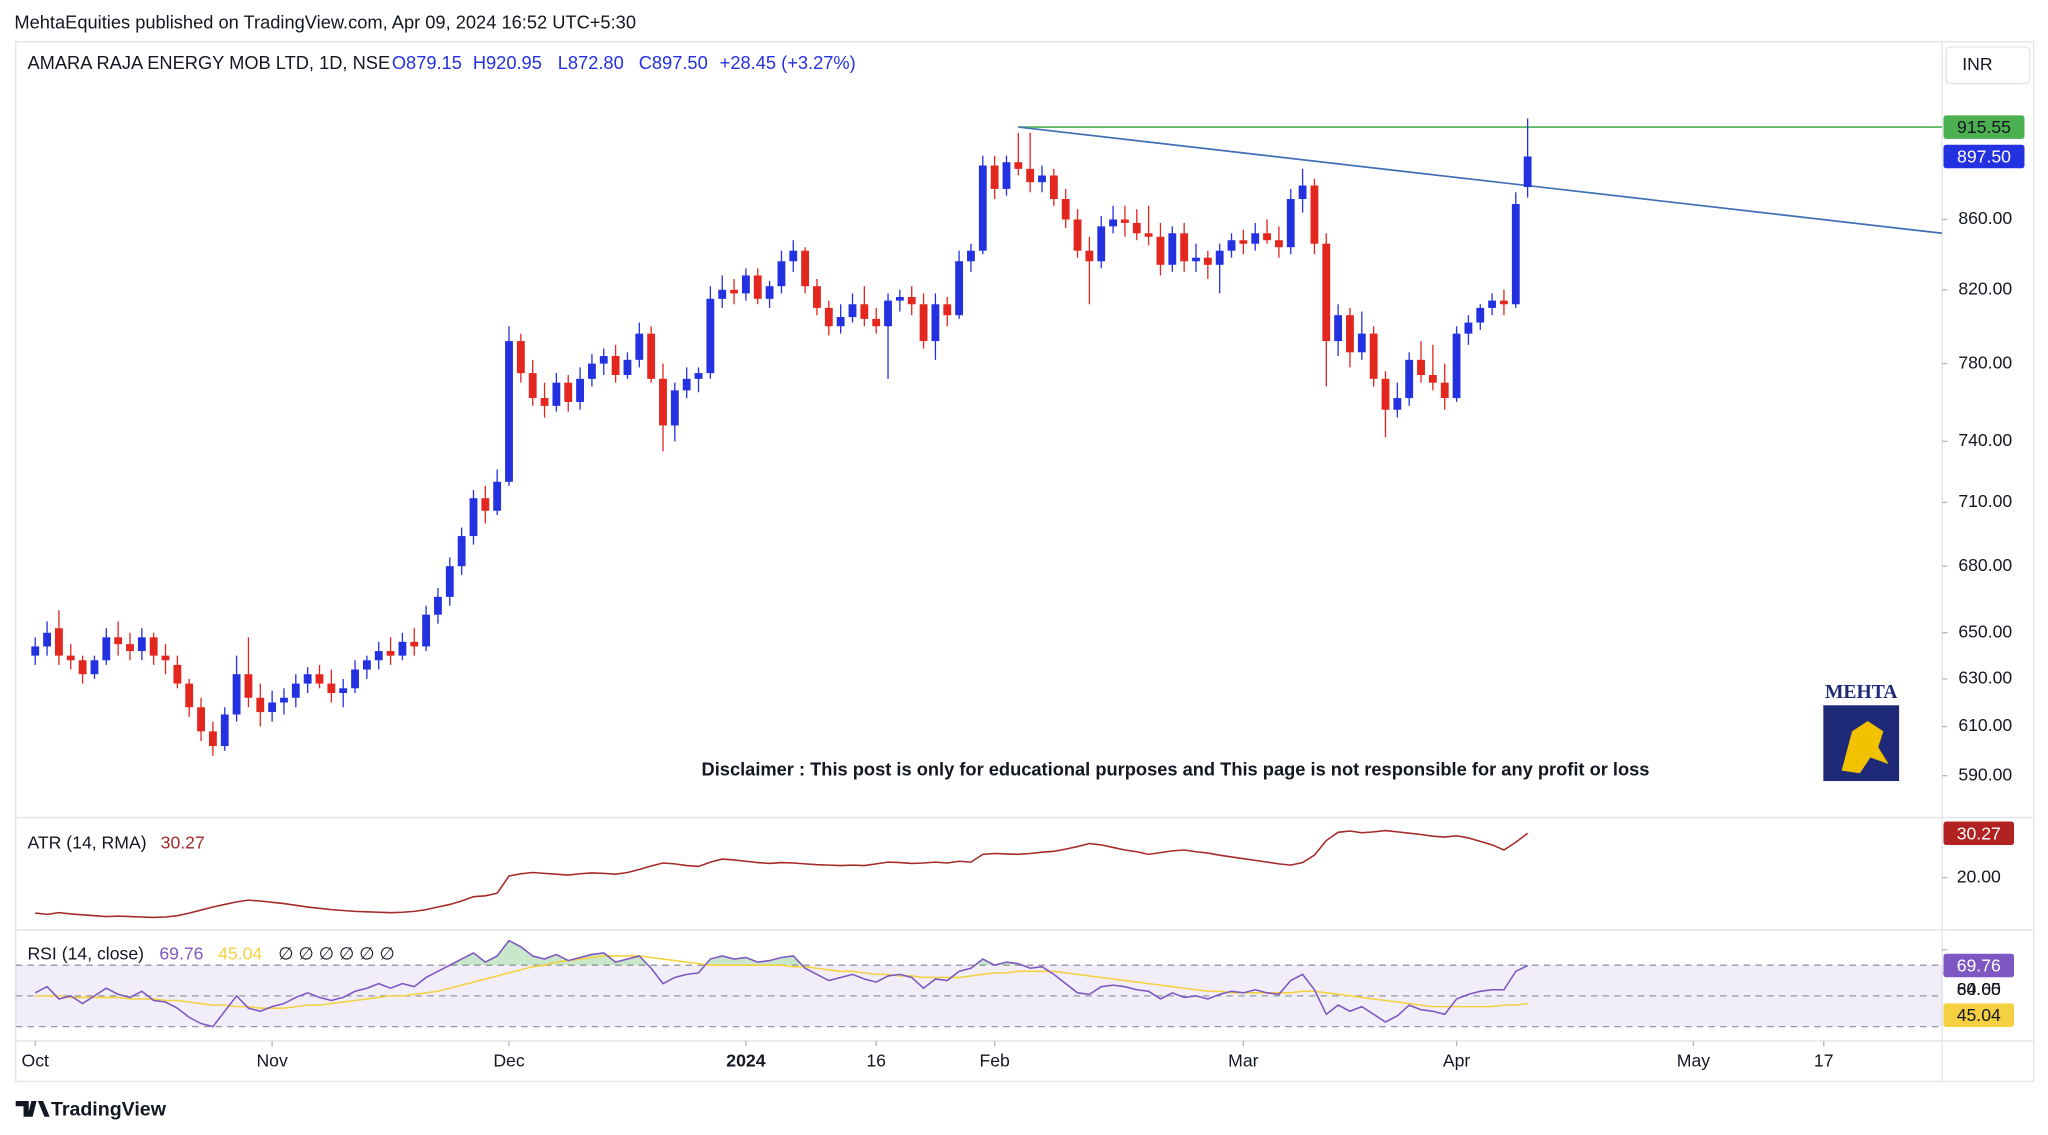  Describe the element at coordinates (1985, 362) in the screenshot. I see `price-tick-label: 780.00` at that location.